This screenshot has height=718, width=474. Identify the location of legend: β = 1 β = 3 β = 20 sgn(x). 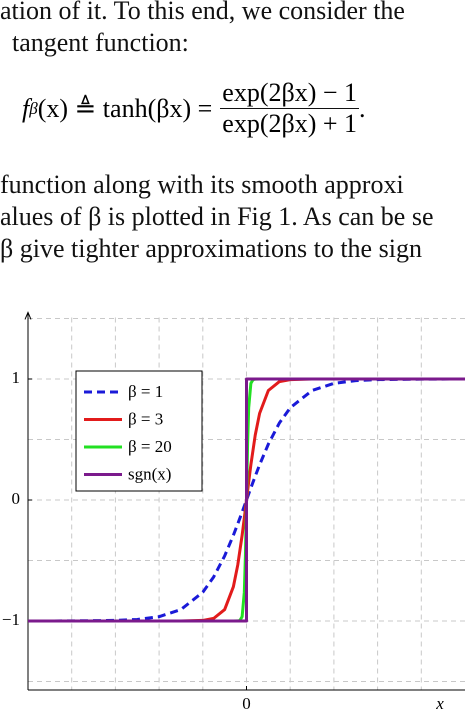
(139, 431).